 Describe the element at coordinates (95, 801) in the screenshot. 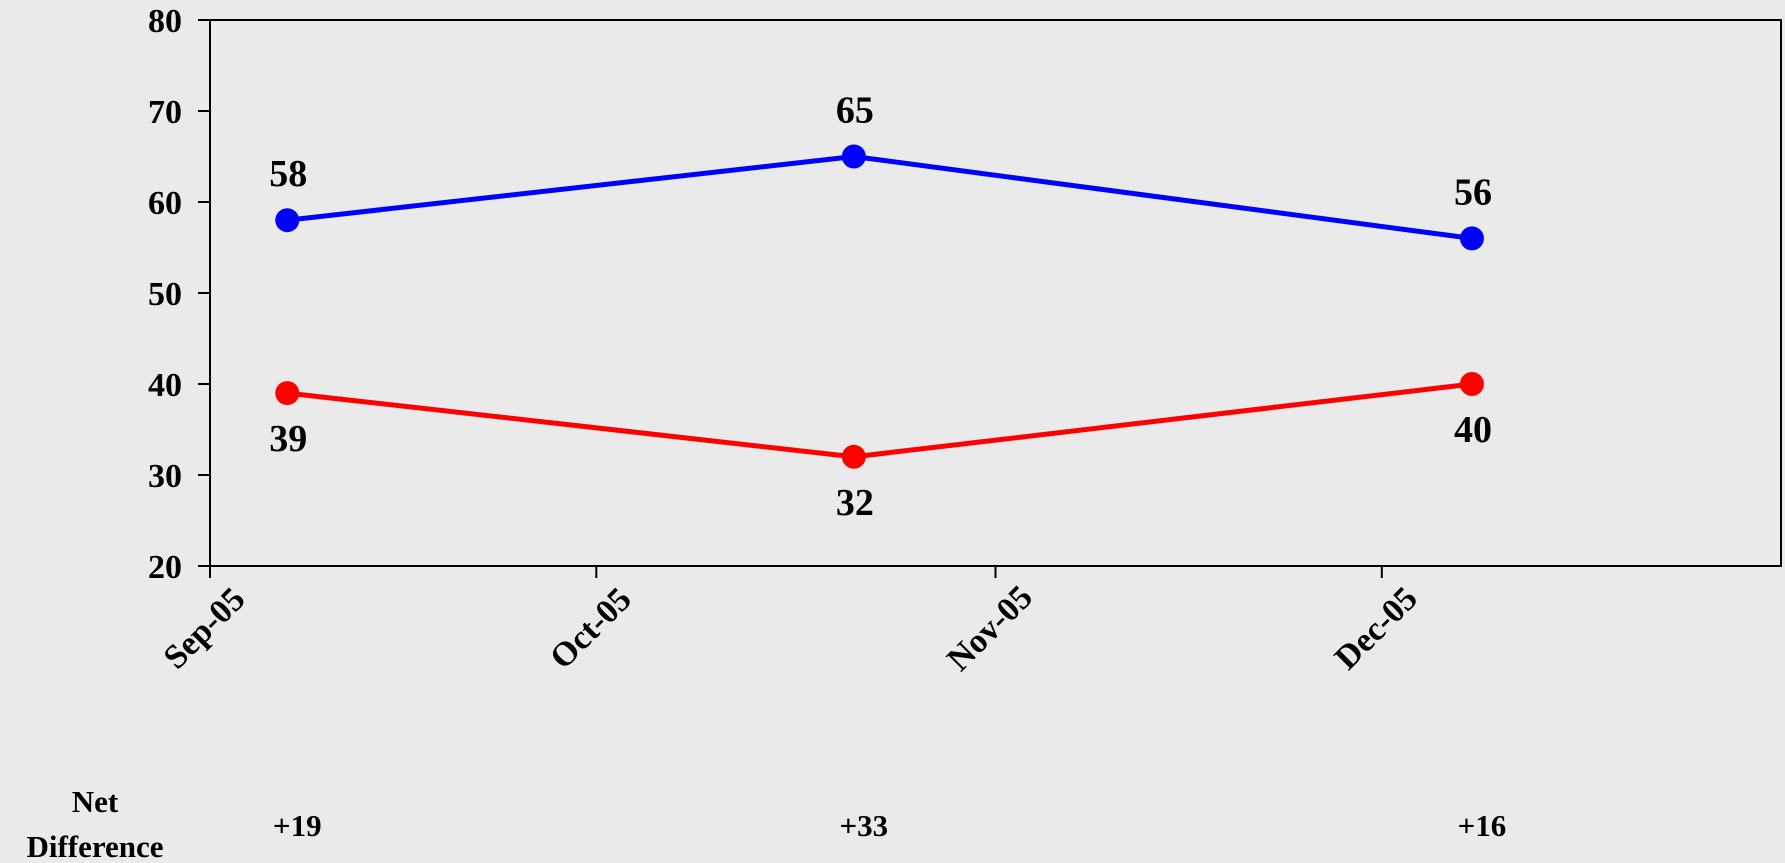

I see `net-difference-label-line1: Net` at that location.